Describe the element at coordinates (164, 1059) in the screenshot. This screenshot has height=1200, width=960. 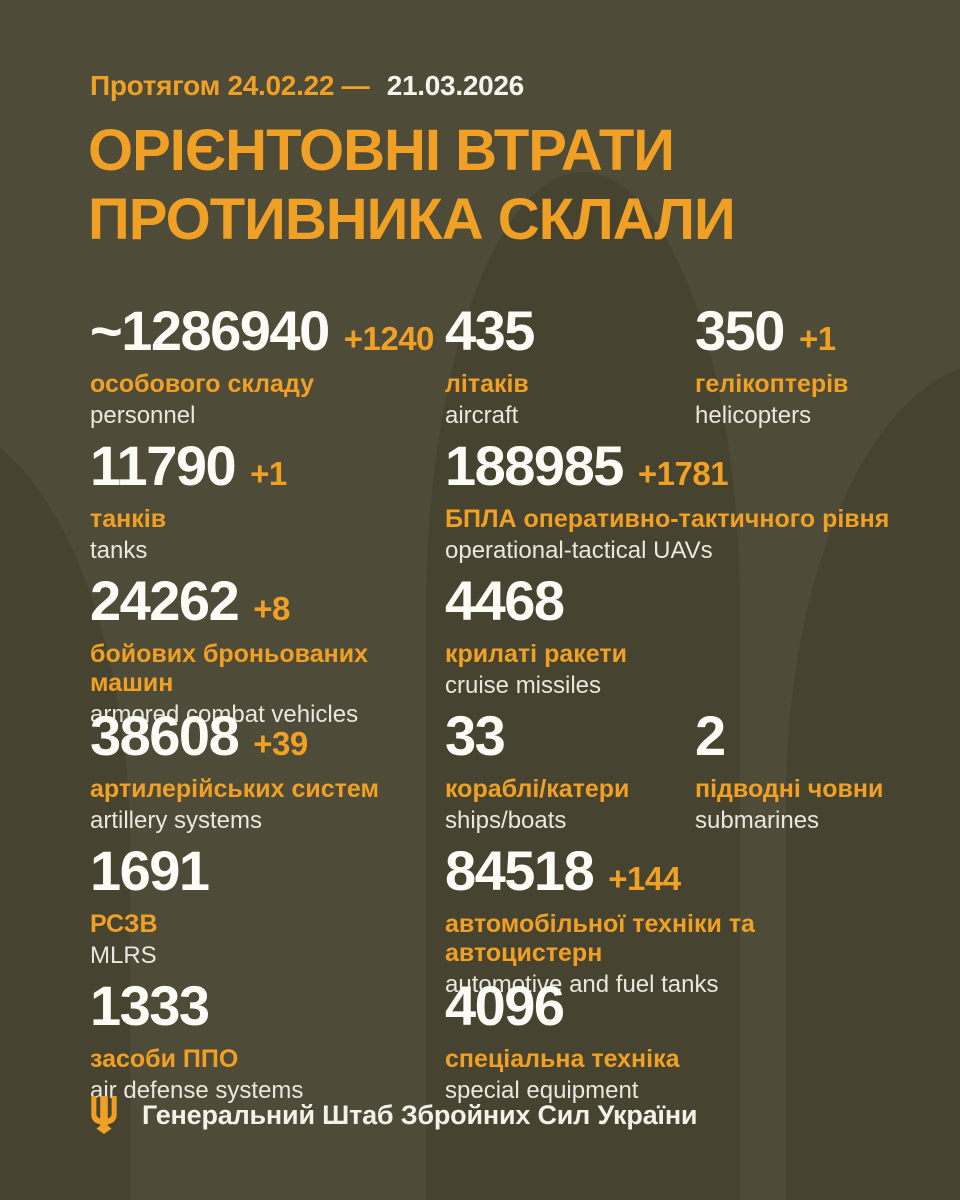
I see `stat-label-uk: засоби ППО` at that location.